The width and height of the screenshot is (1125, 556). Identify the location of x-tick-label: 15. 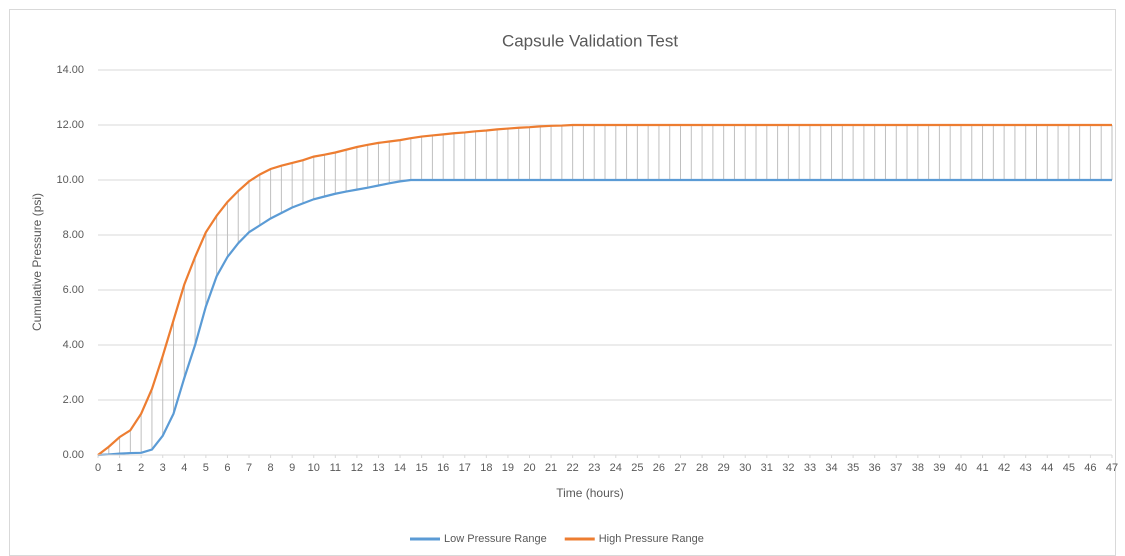
(421, 468).